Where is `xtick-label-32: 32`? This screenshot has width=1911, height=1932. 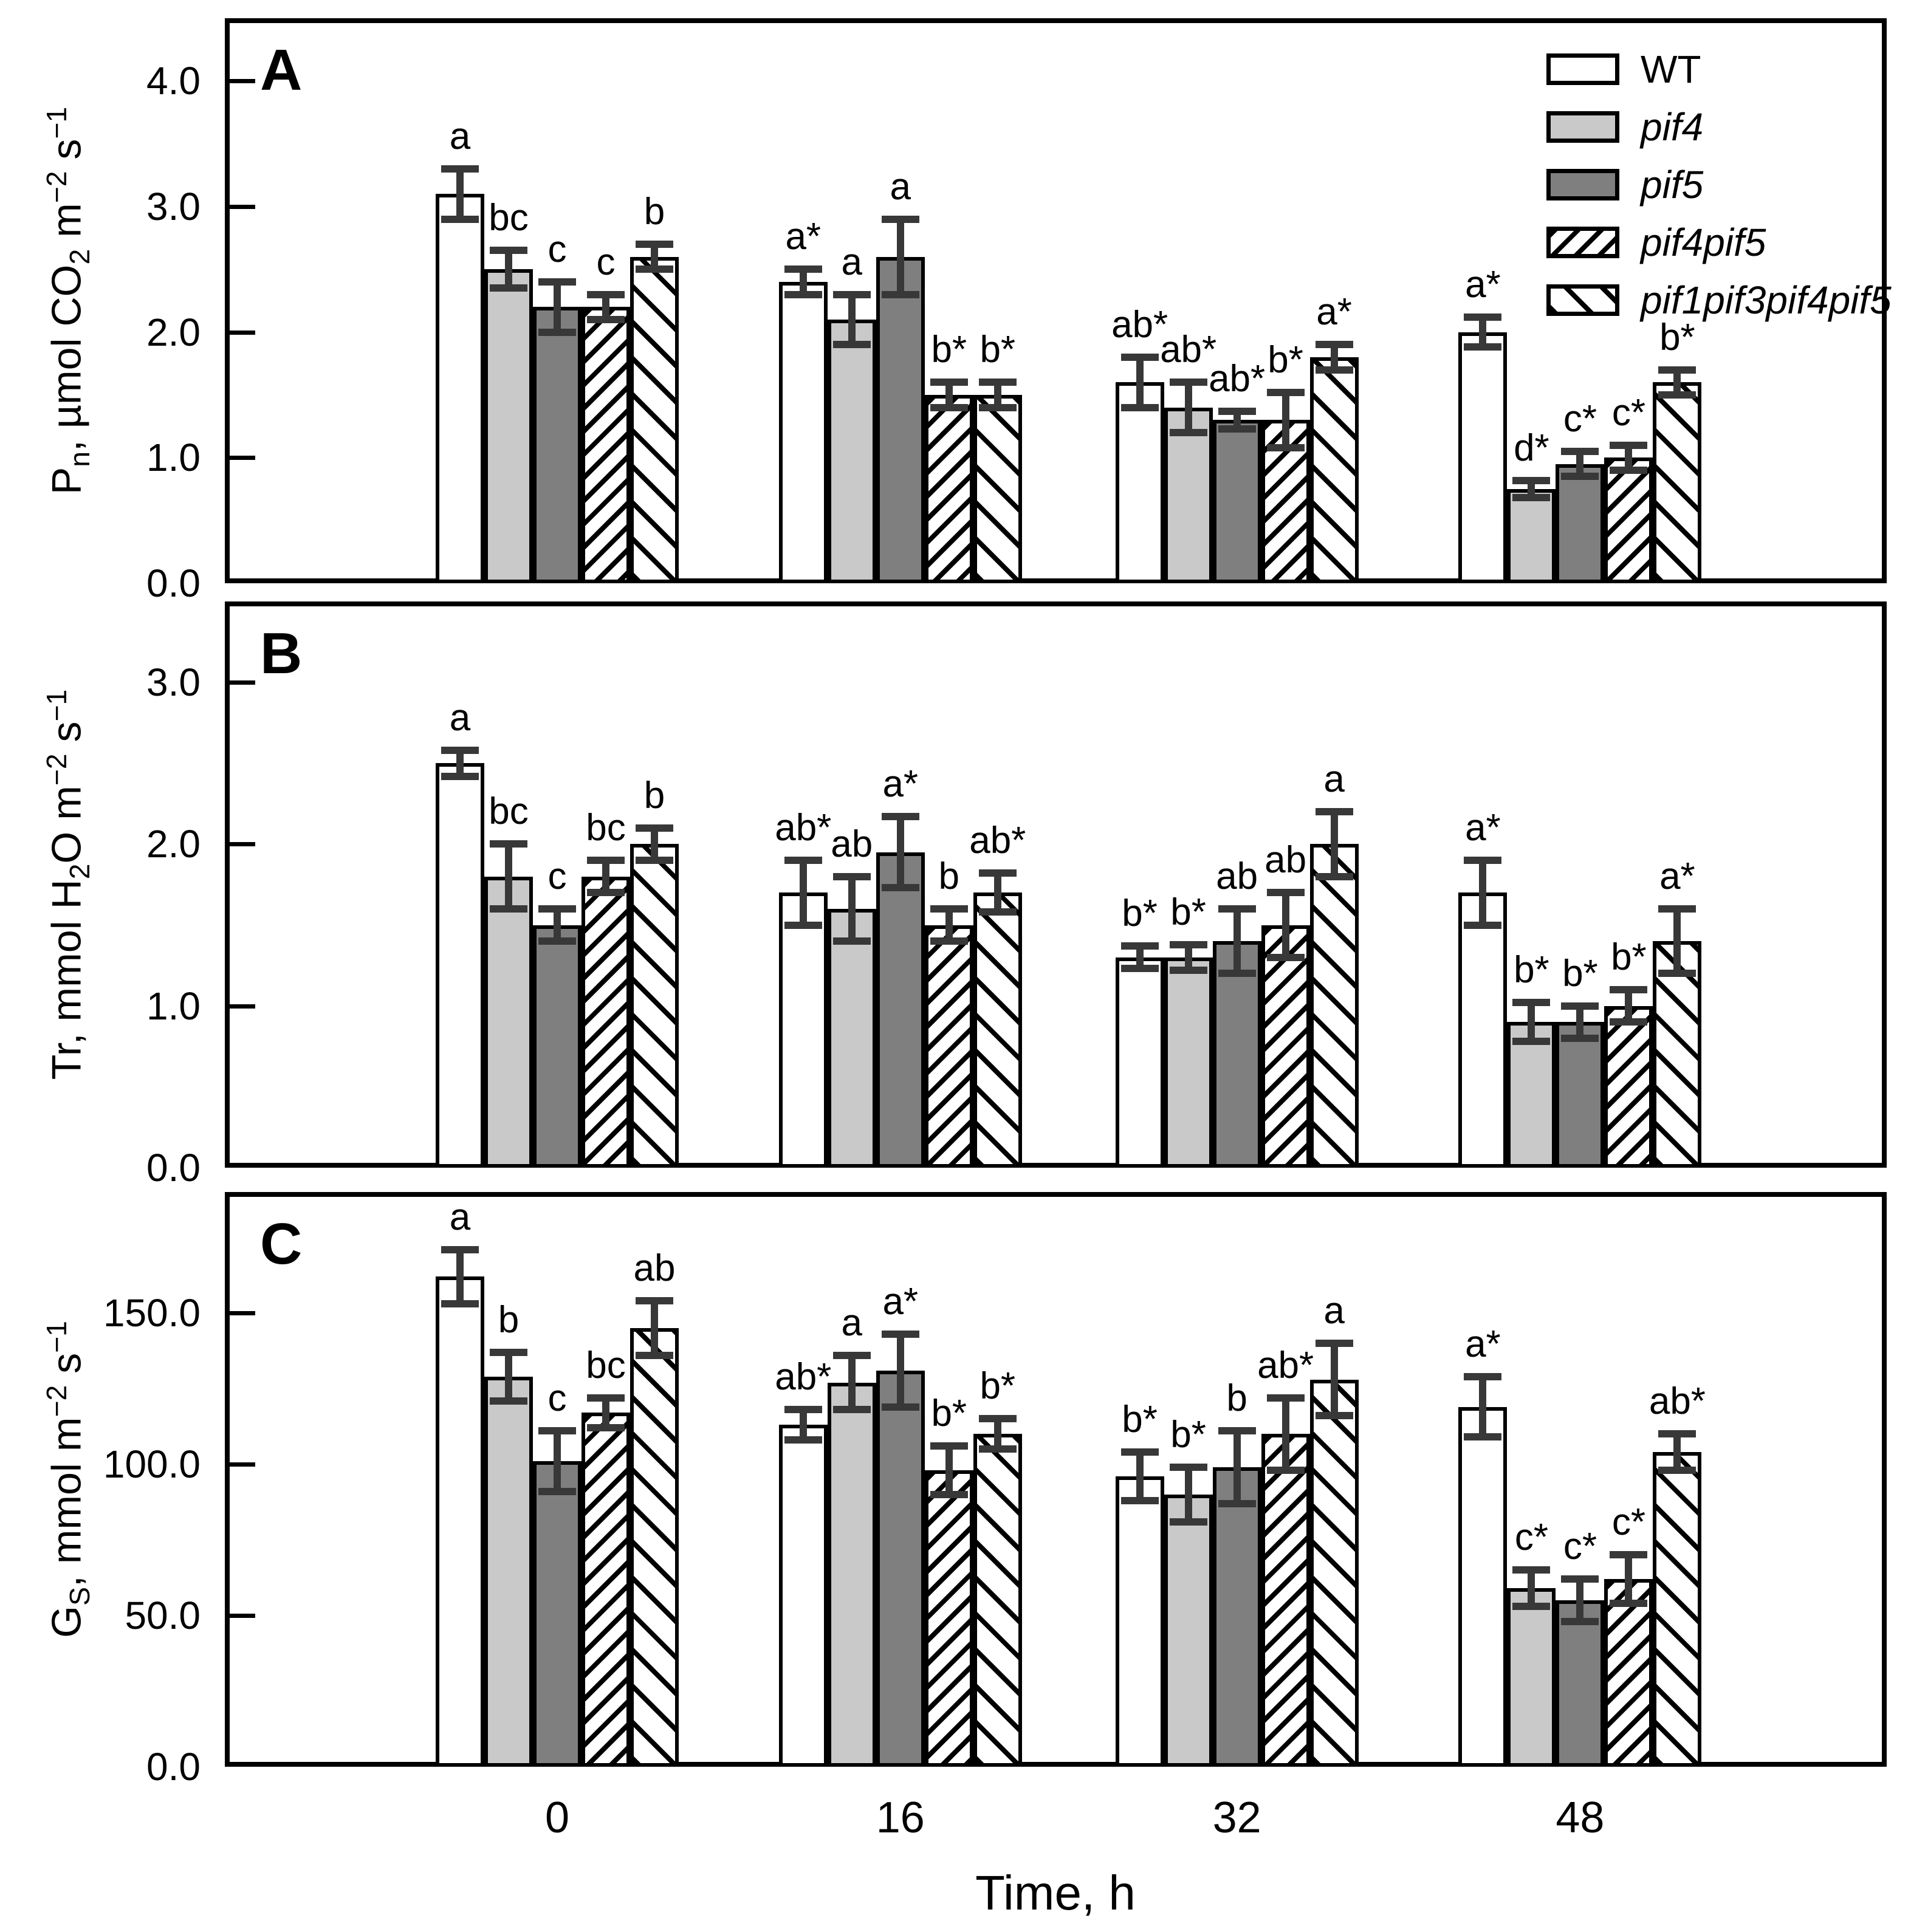
xtick-label-32: 32 is located at coordinates (1236, 1817).